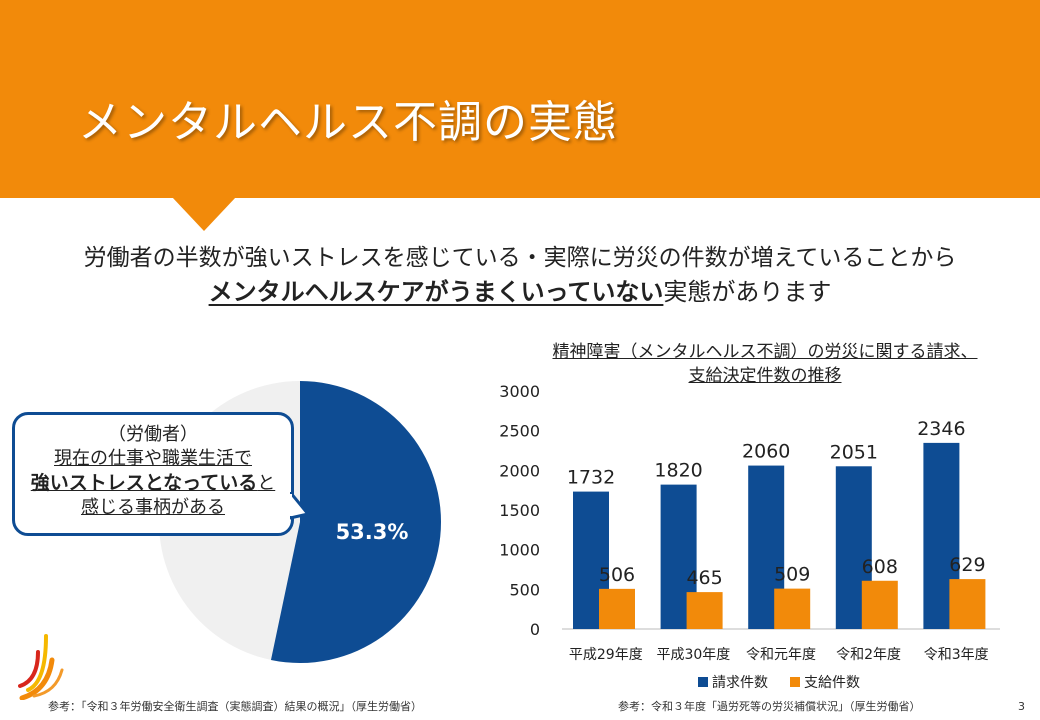  What do you see at coordinates (520, 258) in the screenshot?
I see `lead-line-1: 労働者の半数が強いストレスを感じている・実際に労災の件数が増えていることから` at bounding box center [520, 258].